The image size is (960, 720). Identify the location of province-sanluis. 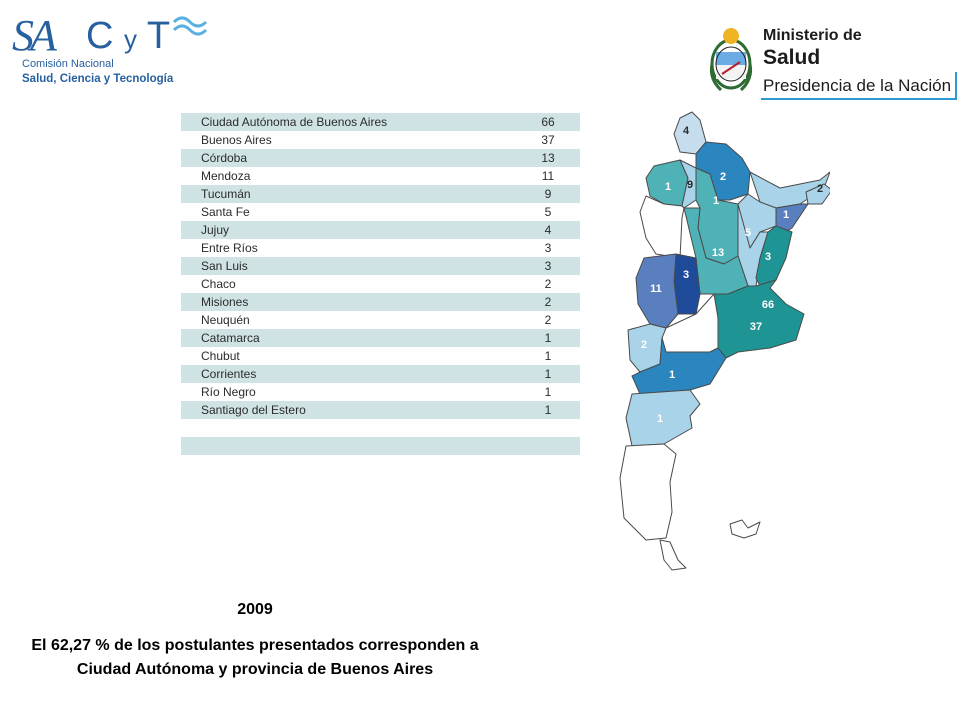
(687, 284).